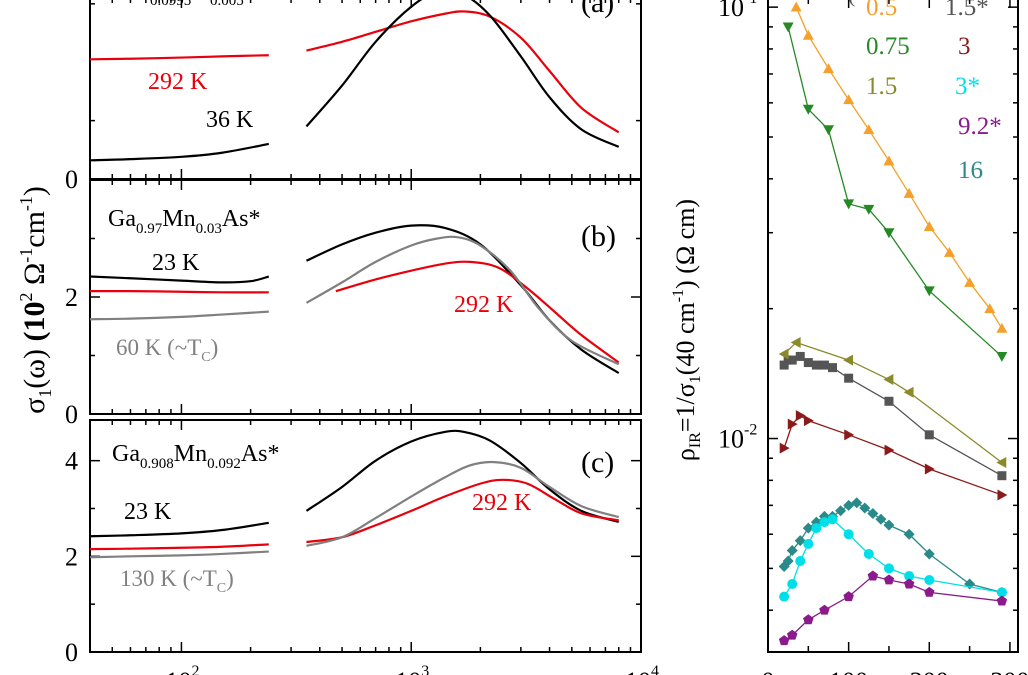 The image size is (1028, 675). I want to click on svg-text: σ1(ω) (102 Ω-1cm-1), so click(35, 300).